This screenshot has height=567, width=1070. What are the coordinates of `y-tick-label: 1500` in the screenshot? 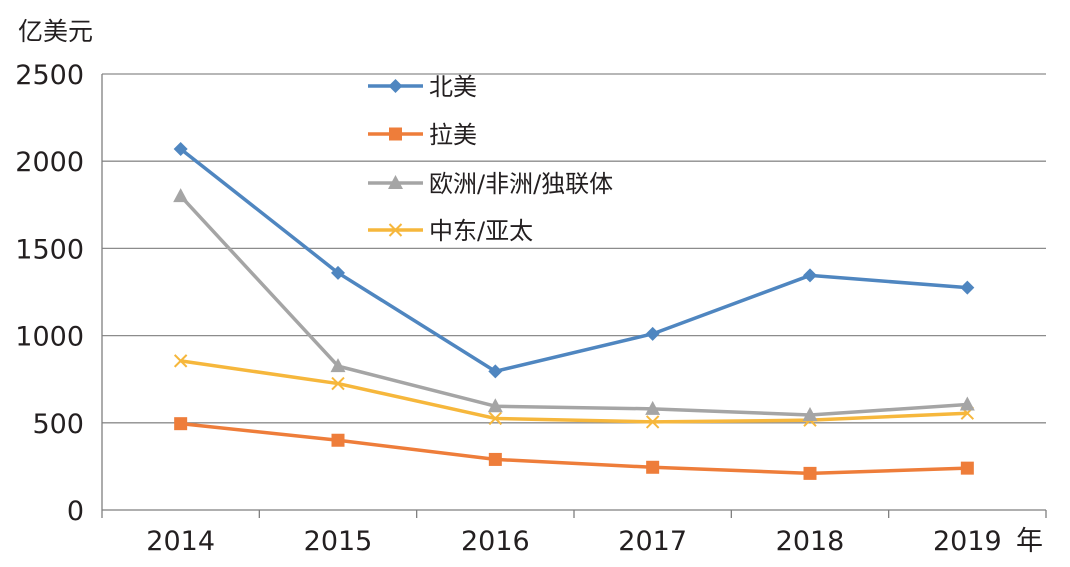 It's located at (49, 249).